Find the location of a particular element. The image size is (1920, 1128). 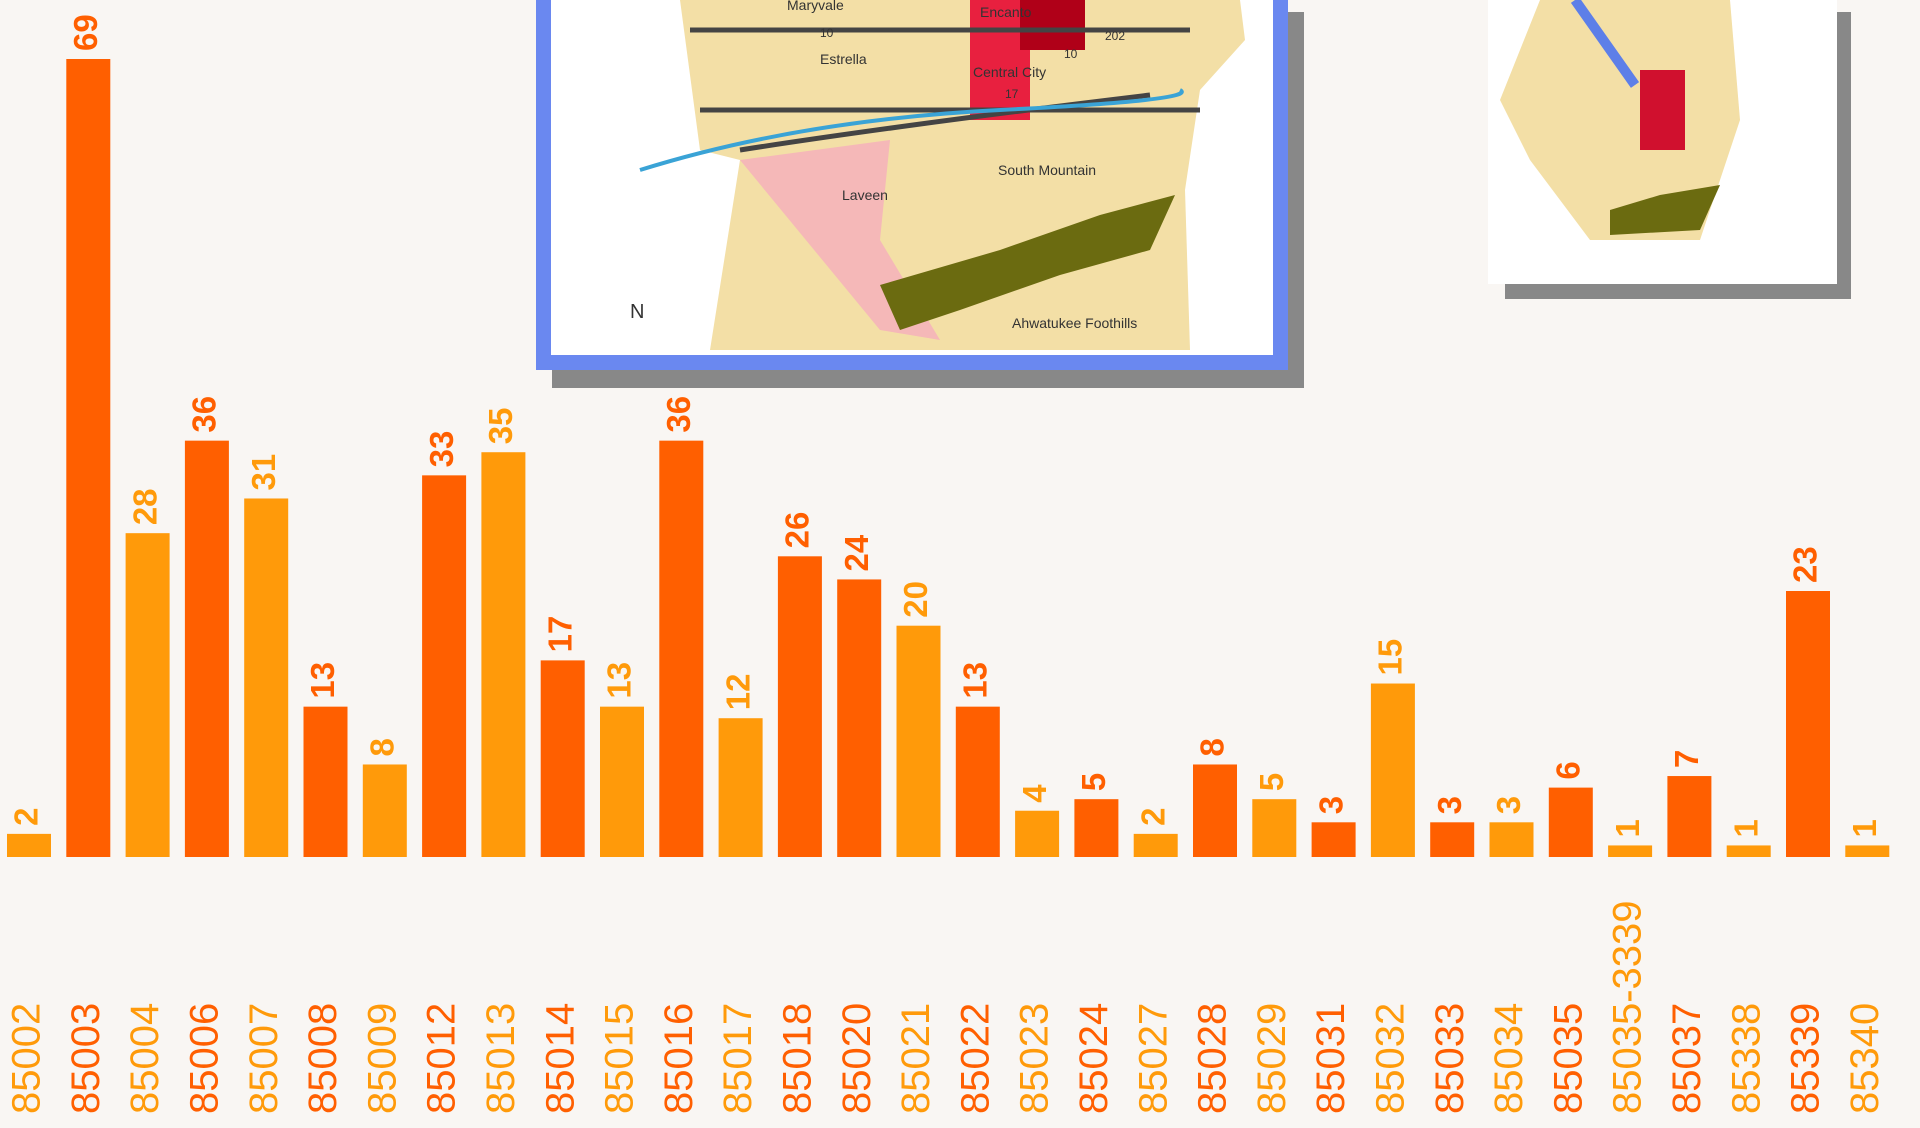

category-label: 85034 is located at coordinates (1509, 1058).